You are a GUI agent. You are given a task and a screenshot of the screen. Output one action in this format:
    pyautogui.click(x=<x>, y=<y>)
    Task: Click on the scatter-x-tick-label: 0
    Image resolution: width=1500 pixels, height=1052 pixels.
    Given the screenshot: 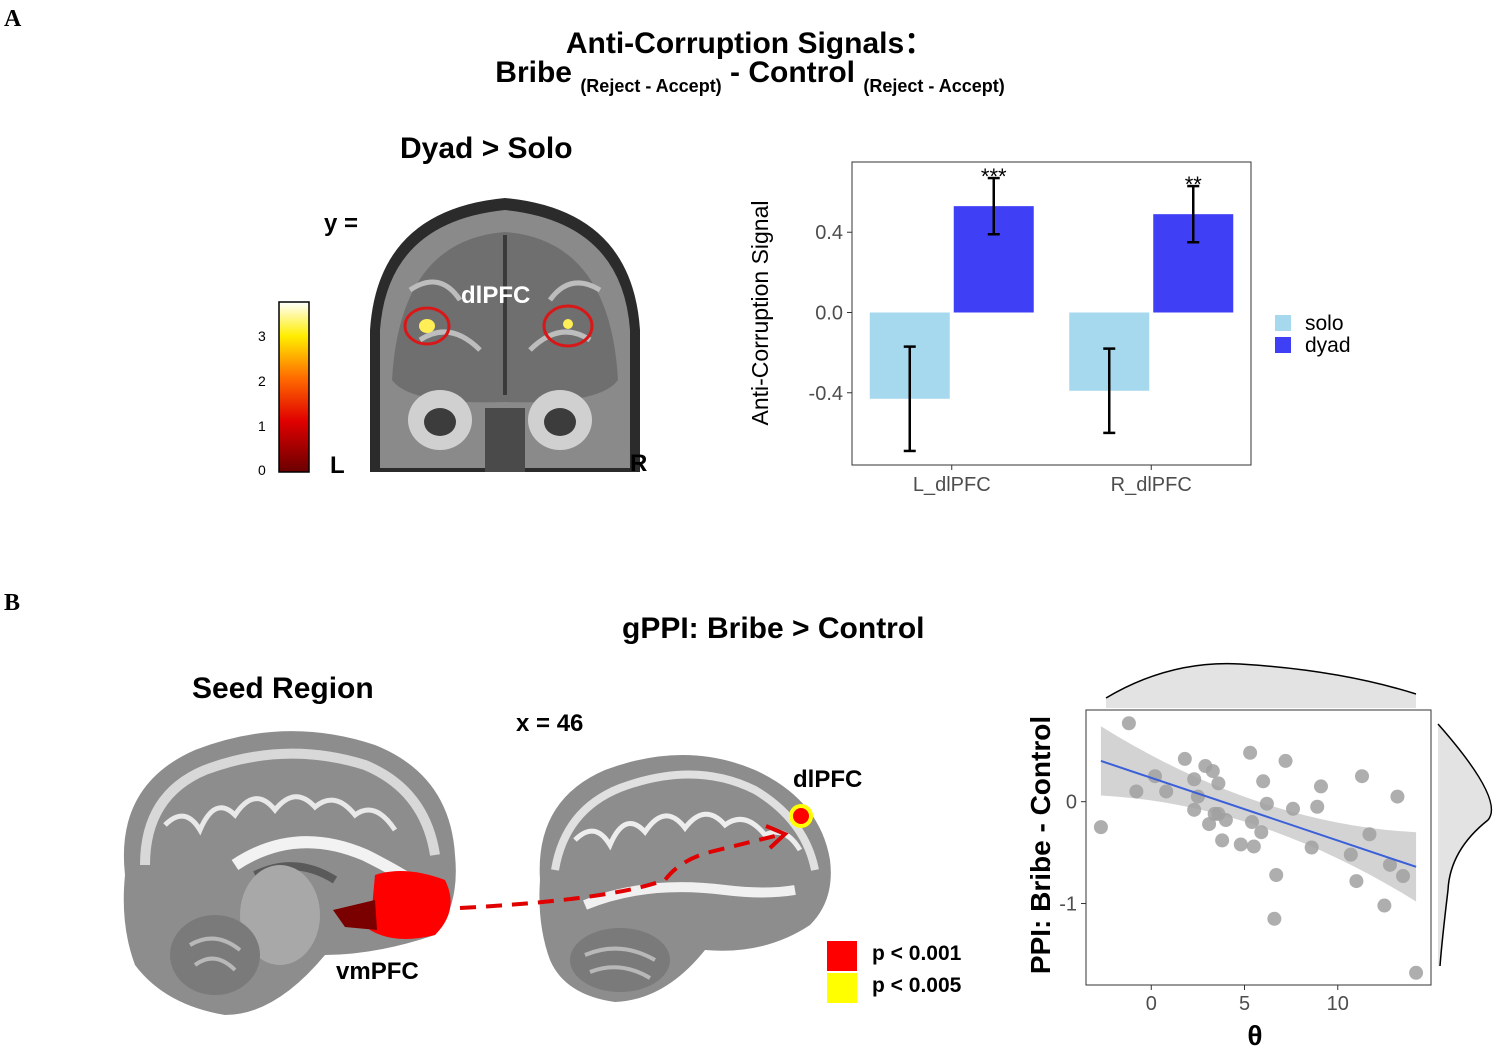 What is the action you would take?
    pyautogui.click(x=1151, y=1004)
    